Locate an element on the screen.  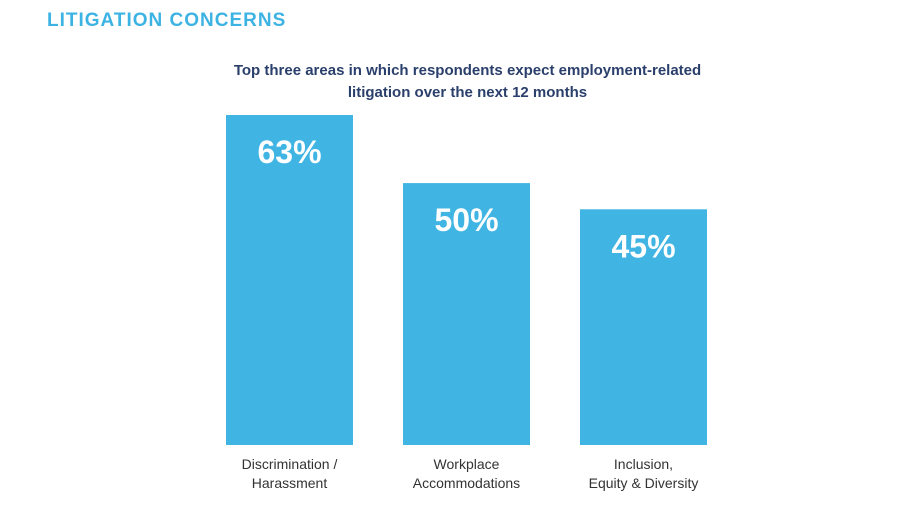
category-label-2-line-2: Accommodations is located at coordinates (466, 483).